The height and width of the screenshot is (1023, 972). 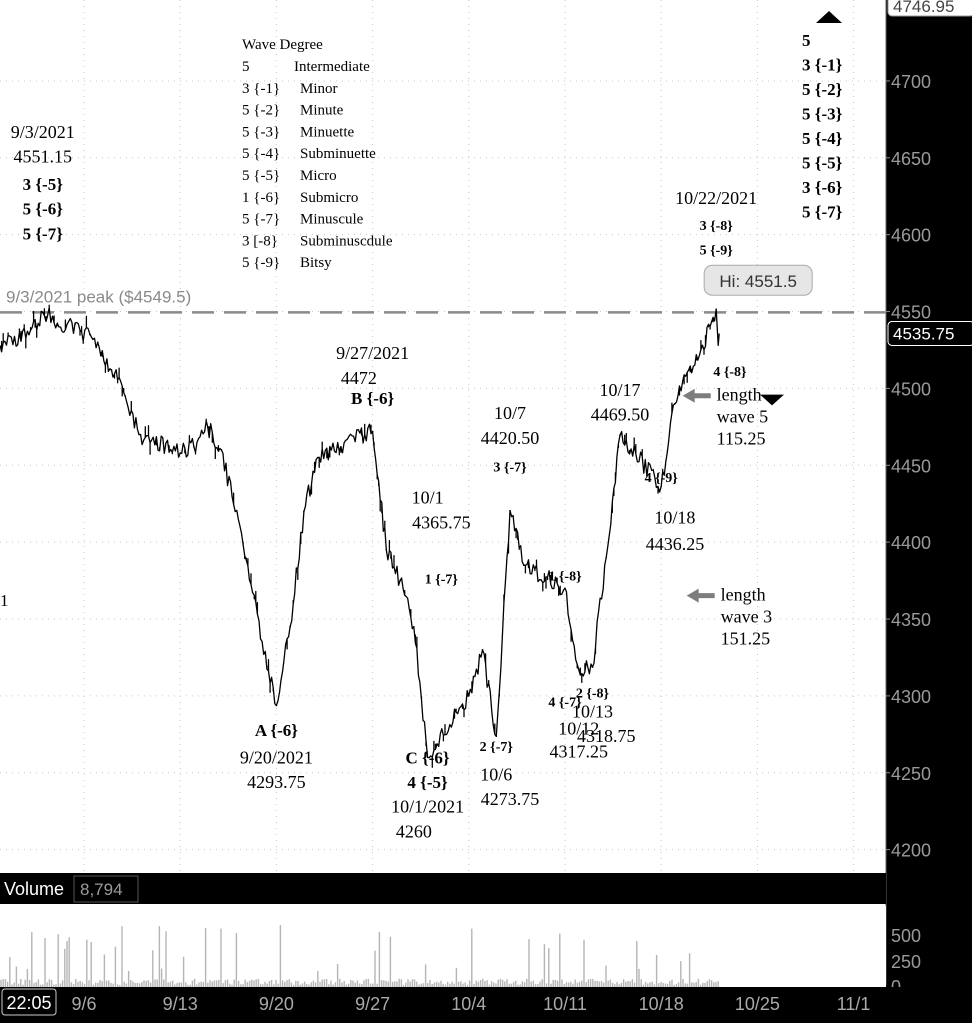 What do you see at coordinates (246, 67) in the screenshot?
I see `legend-count: 5` at bounding box center [246, 67].